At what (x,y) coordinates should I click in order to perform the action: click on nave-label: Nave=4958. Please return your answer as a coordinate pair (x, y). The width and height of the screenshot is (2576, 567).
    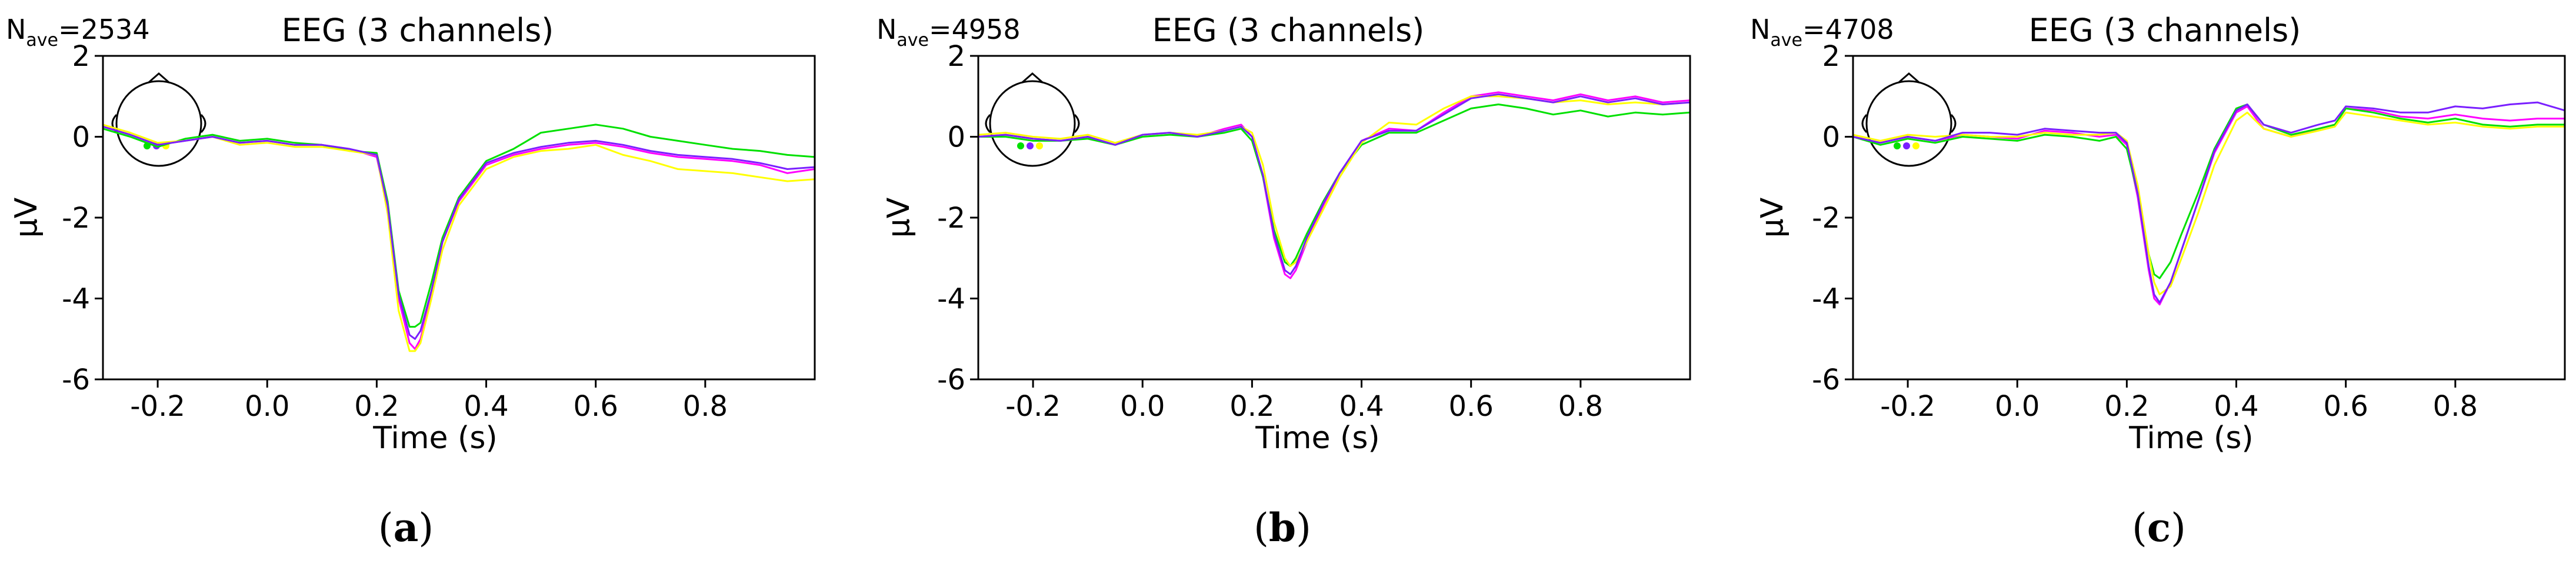
    Looking at the image, I should click on (949, 32).